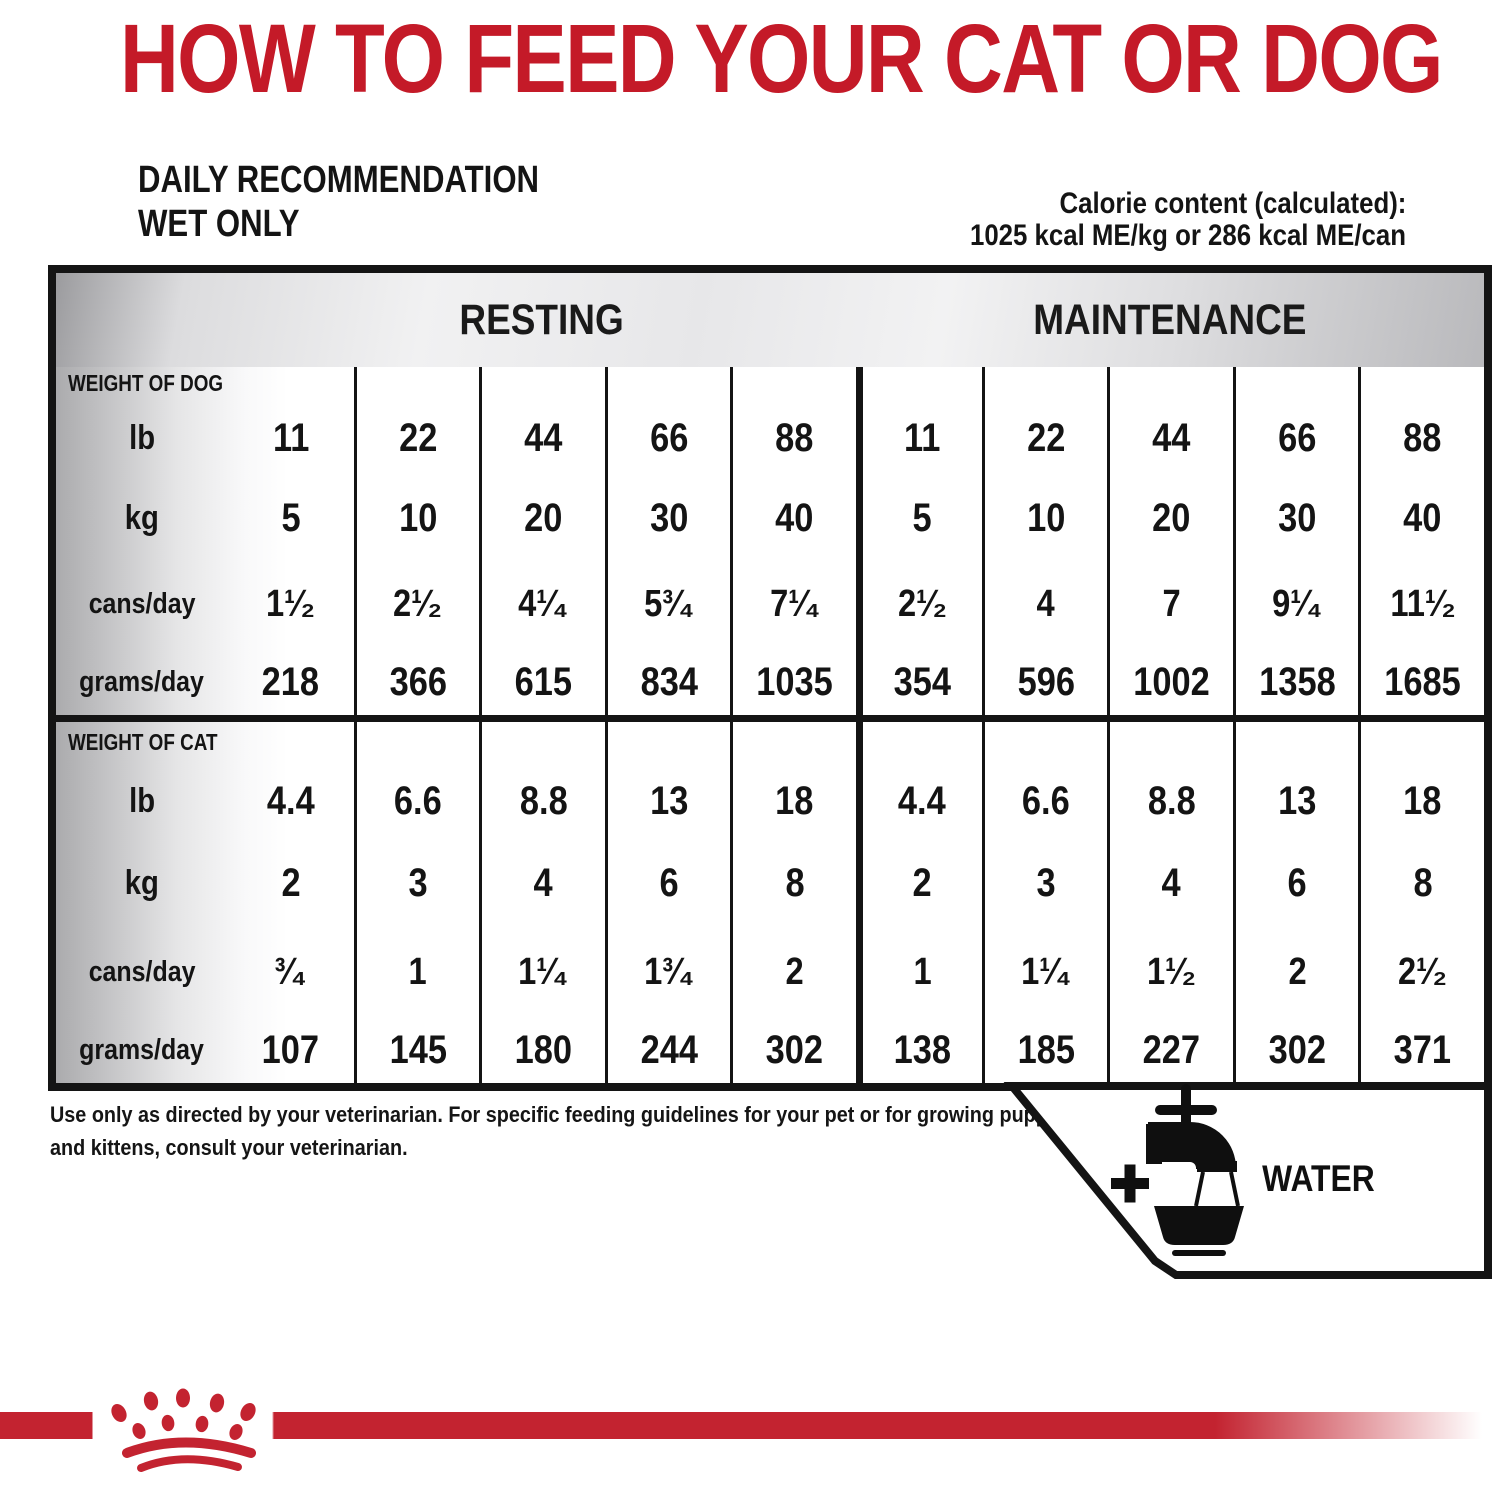  I want to click on table-cell: 834, so click(667, 682).